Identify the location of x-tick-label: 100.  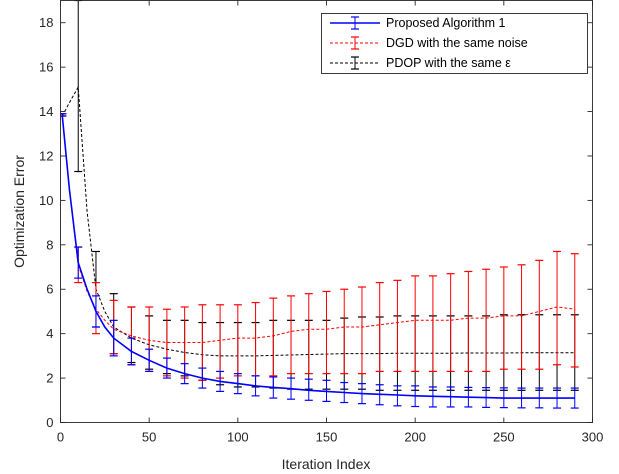
(238, 437).